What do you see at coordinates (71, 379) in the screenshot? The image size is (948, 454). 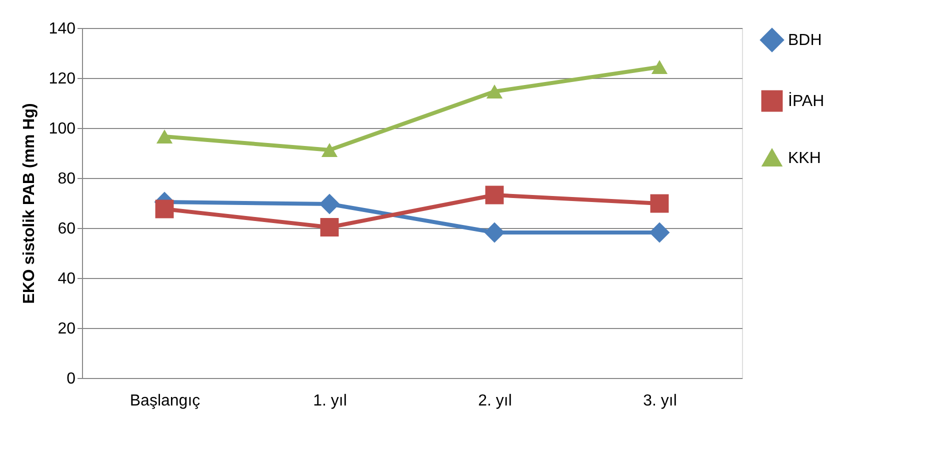 I see `y-tick-label: 0` at bounding box center [71, 379].